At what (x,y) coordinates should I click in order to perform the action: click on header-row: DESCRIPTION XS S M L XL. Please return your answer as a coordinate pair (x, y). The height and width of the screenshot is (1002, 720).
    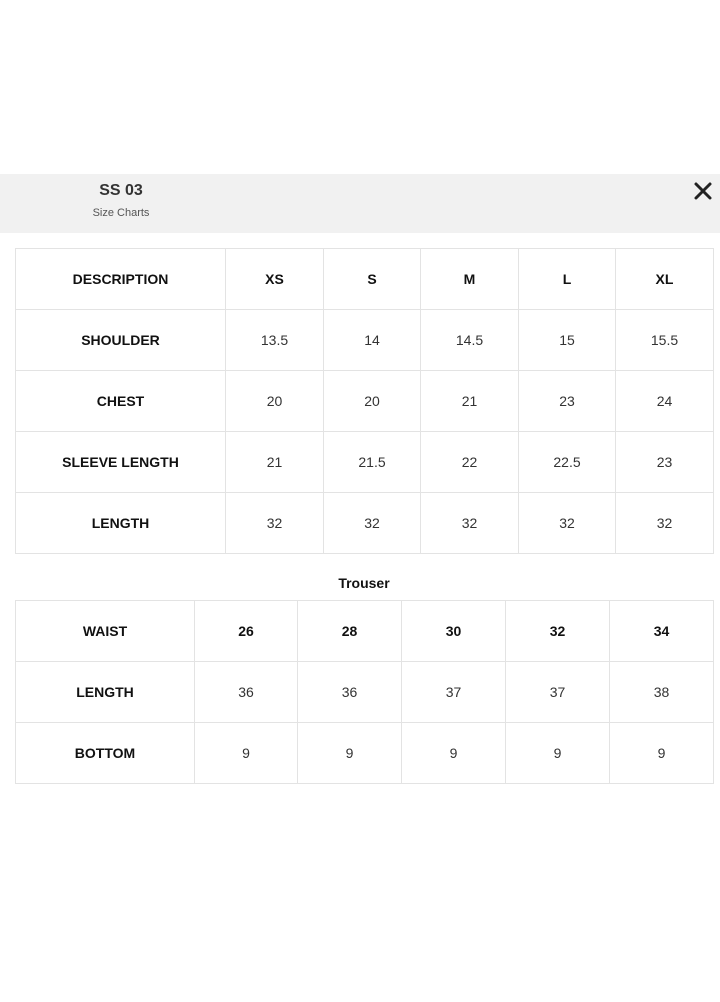
    Looking at the image, I should click on (364, 279).